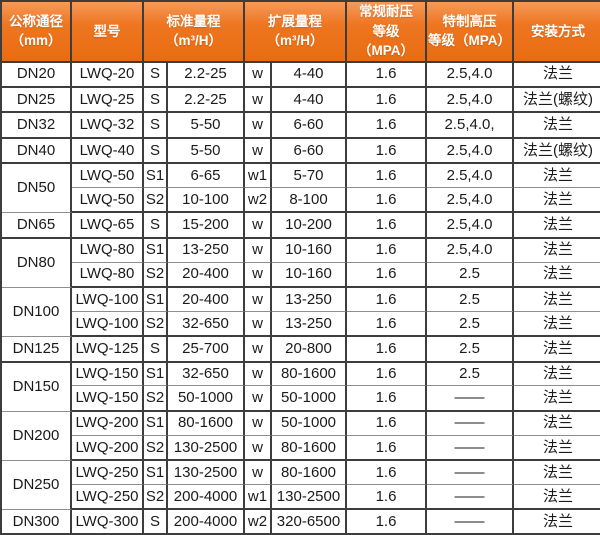 The width and height of the screenshot is (600, 535). What do you see at coordinates (37, 151) in the screenshot?
I see `diameter-cell: DN40` at bounding box center [37, 151].